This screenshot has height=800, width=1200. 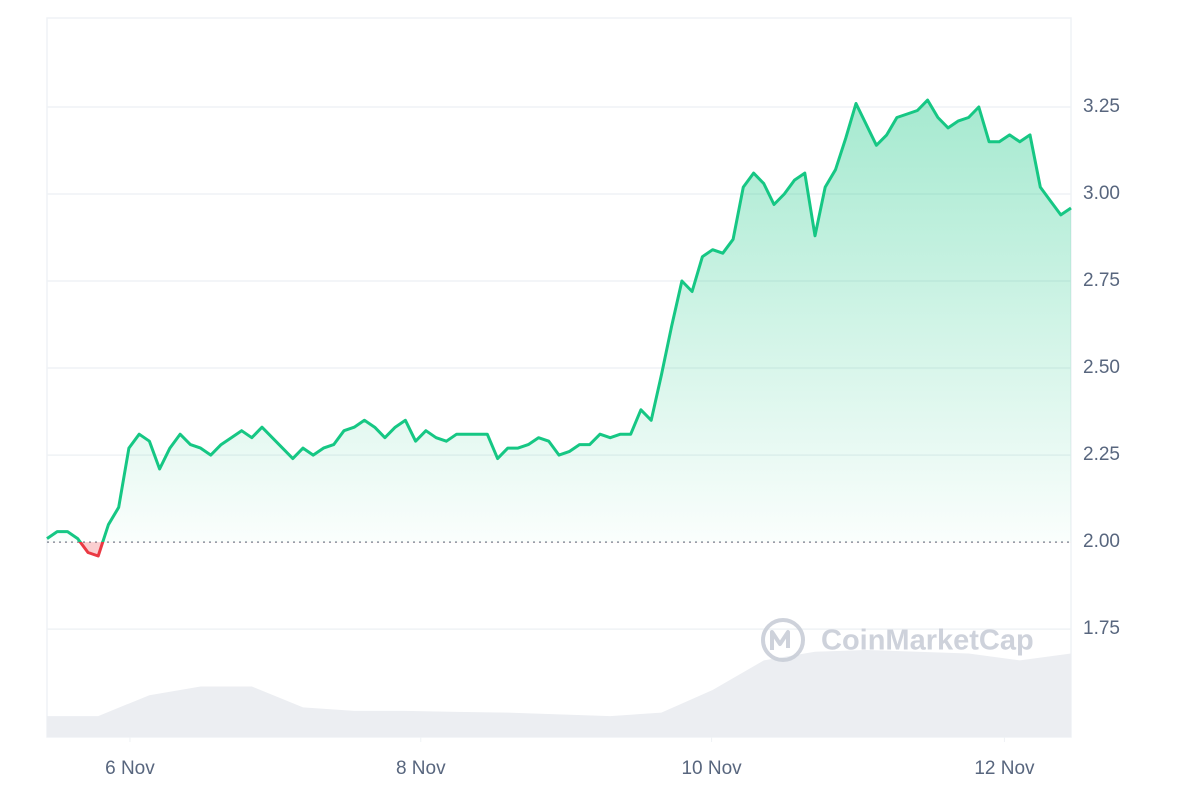 What do you see at coordinates (1101, 454) in the screenshot?
I see `y-tick-label: 2.25` at bounding box center [1101, 454].